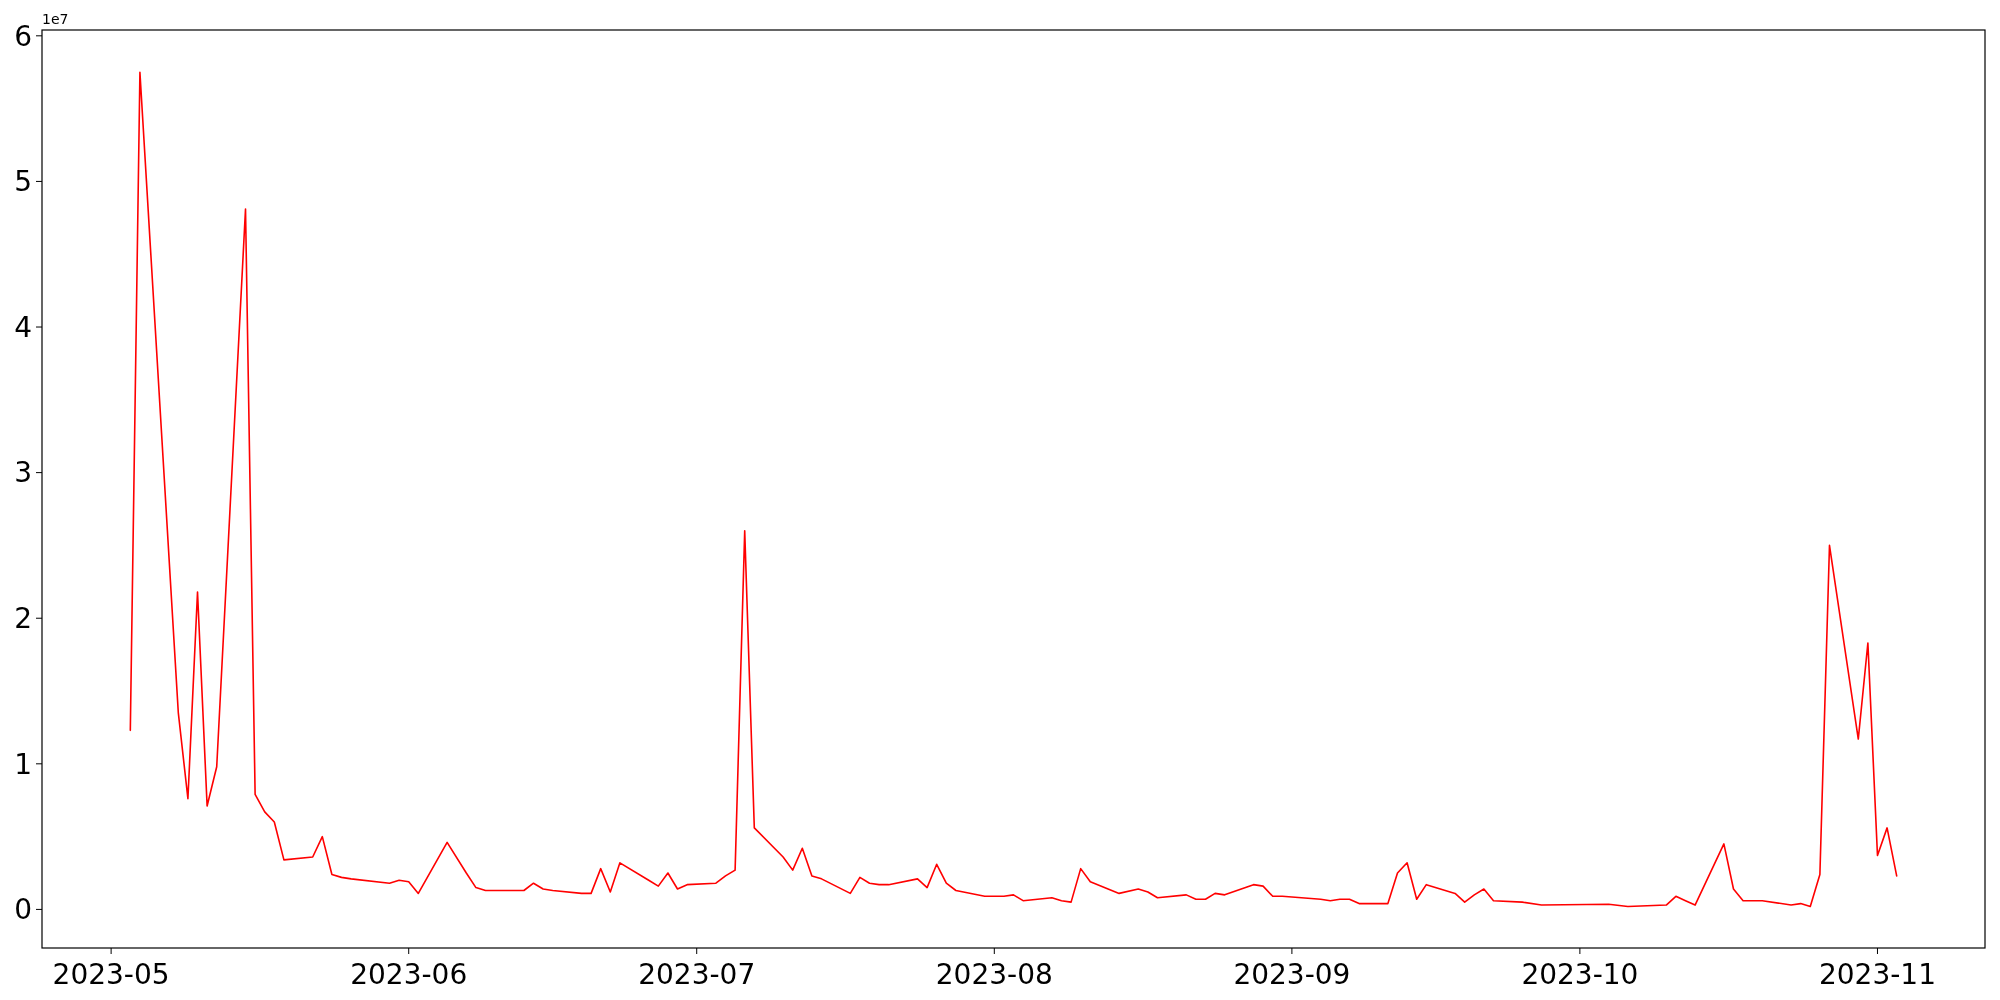 The height and width of the screenshot is (1000, 2000). What do you see at coordinates (23, 473) in the screenshot?
I see `y-tick-label: 3` at bounding box center [23, 473].